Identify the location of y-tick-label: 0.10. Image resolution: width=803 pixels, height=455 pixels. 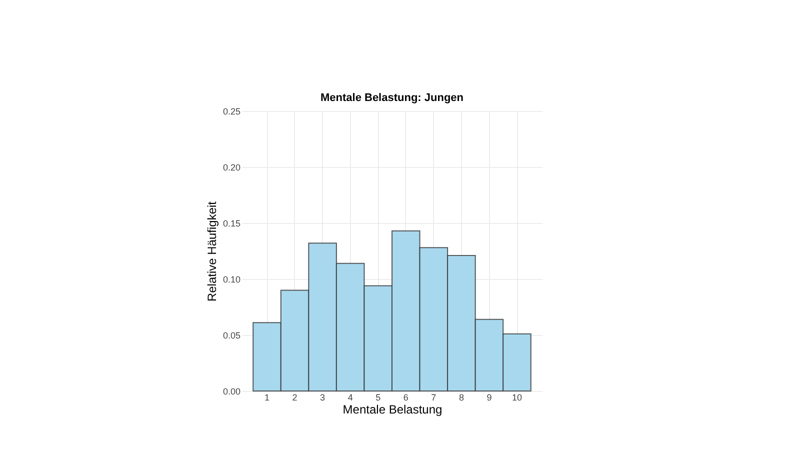
(231, 279).